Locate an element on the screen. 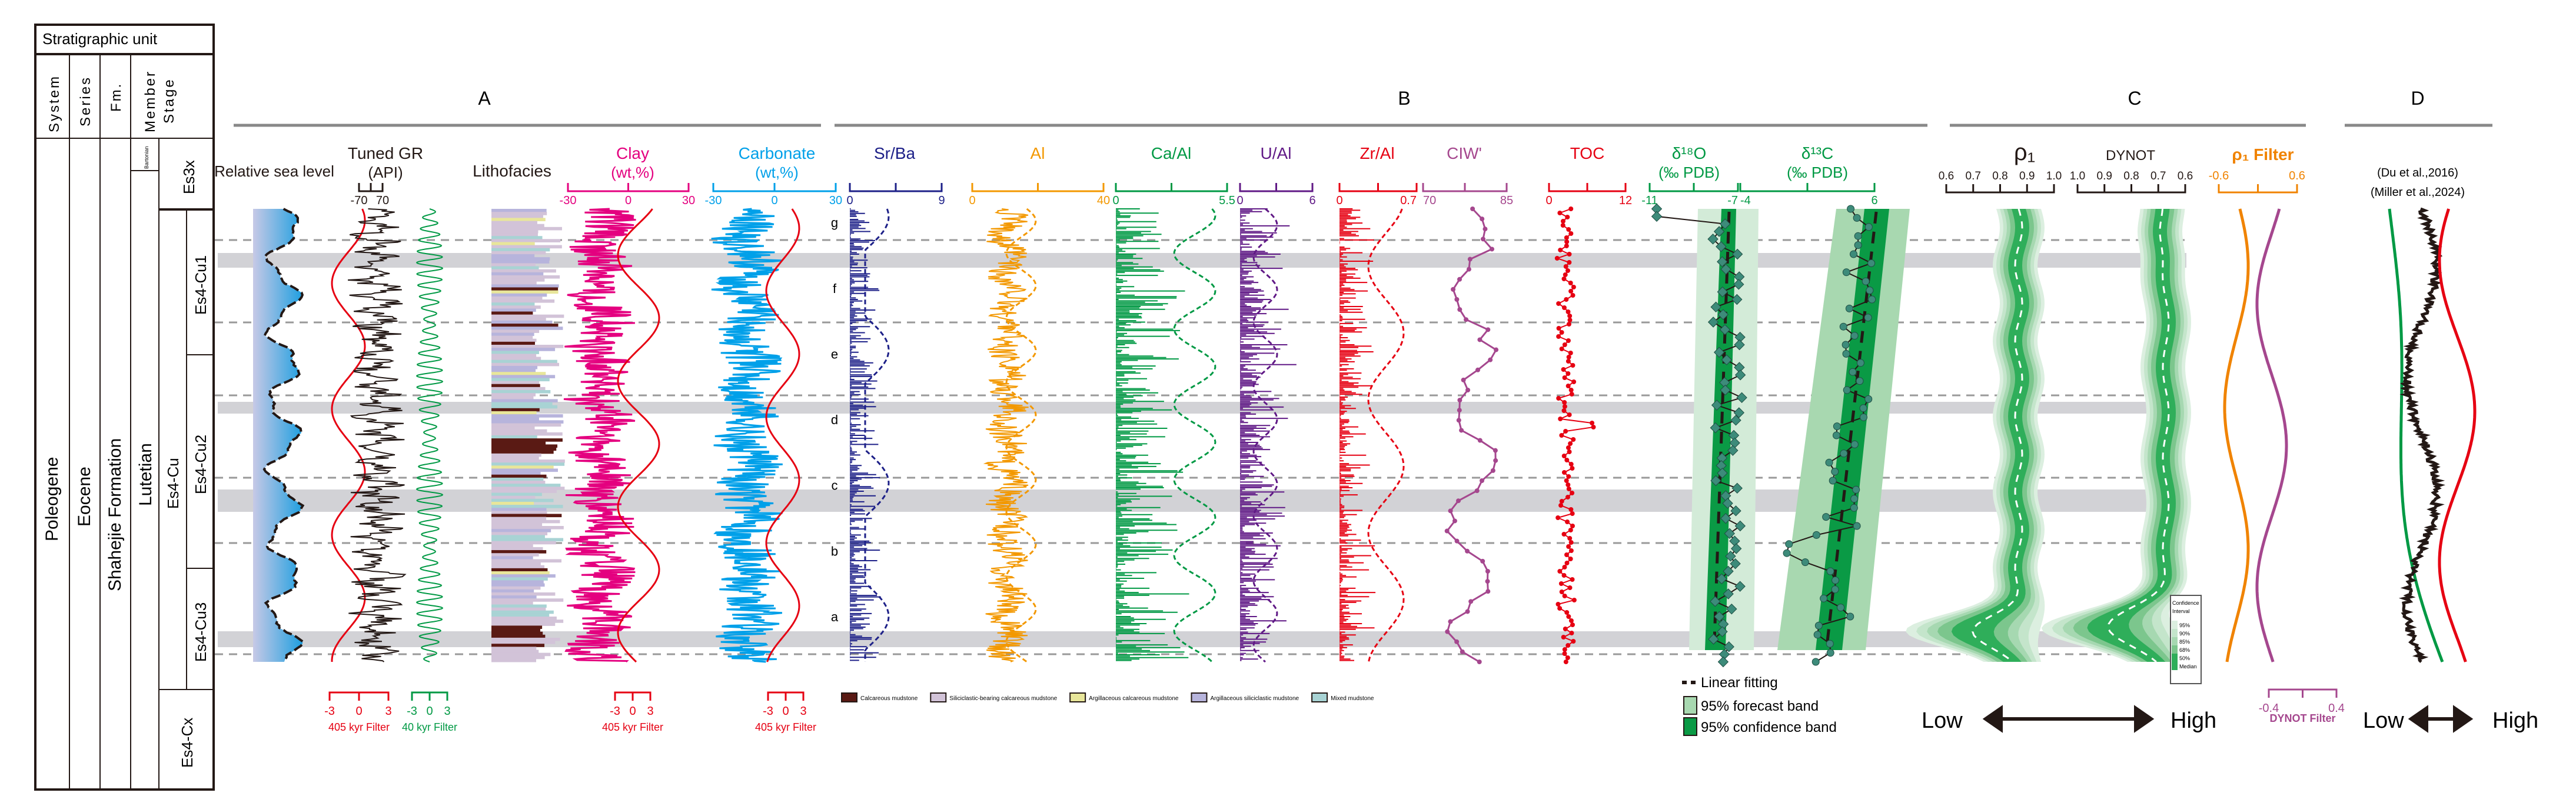 This screenshot has height=796, width=2576. tick-label: -11 is located at coordinates (1649, 201).